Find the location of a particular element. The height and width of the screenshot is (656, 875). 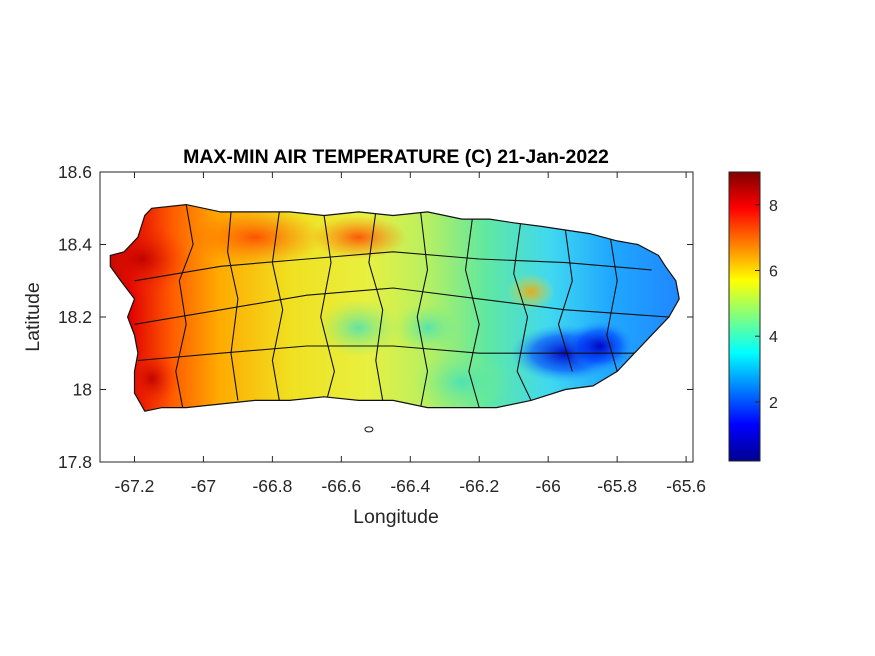

colorbar-tick-label: 8 is located at coordinates (773, 206).